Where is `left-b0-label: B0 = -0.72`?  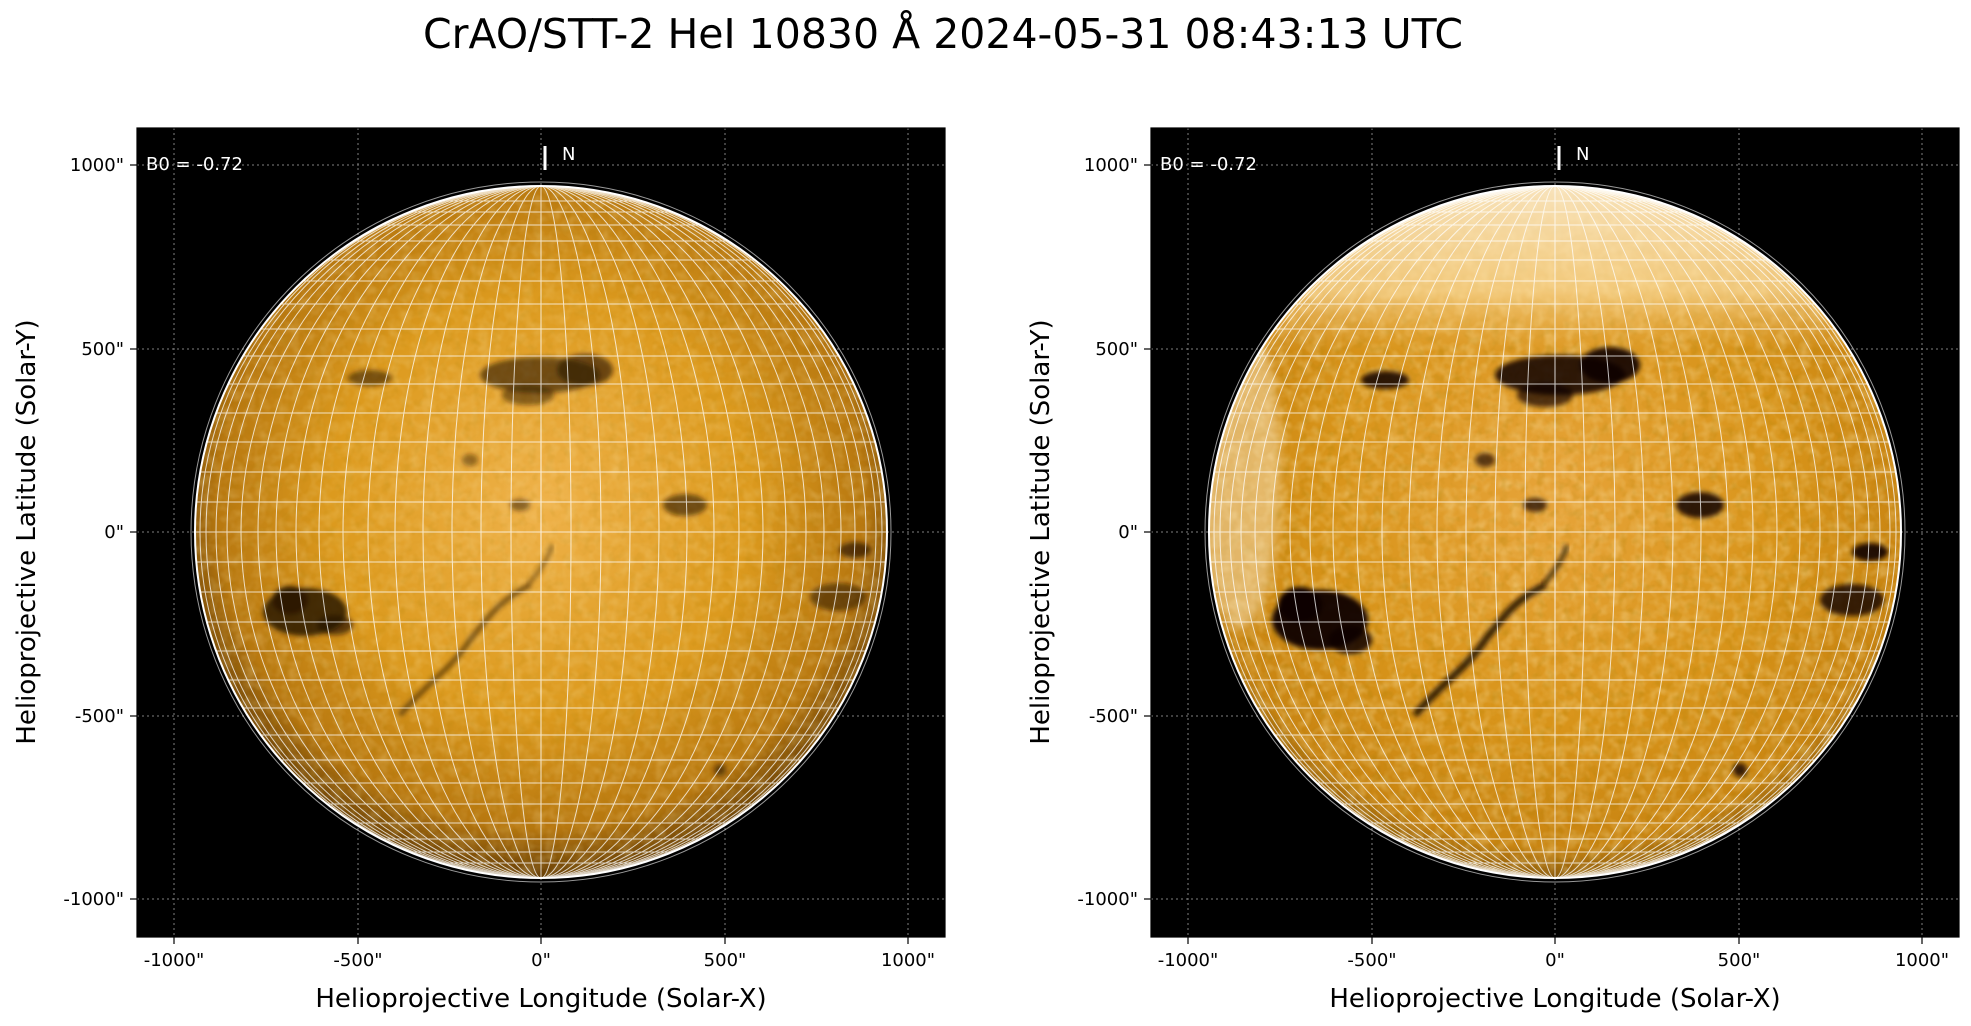 left-b0-label: B0 = -0.72 is located at coordinates (194, 164).